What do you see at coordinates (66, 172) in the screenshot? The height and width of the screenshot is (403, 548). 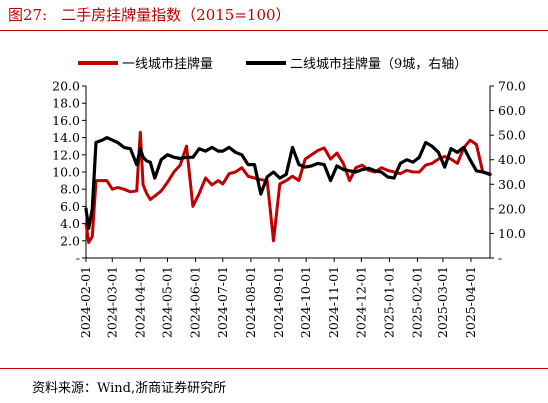 I see `left-y-tick-label: 10.0` at bounding box center [66, 172].